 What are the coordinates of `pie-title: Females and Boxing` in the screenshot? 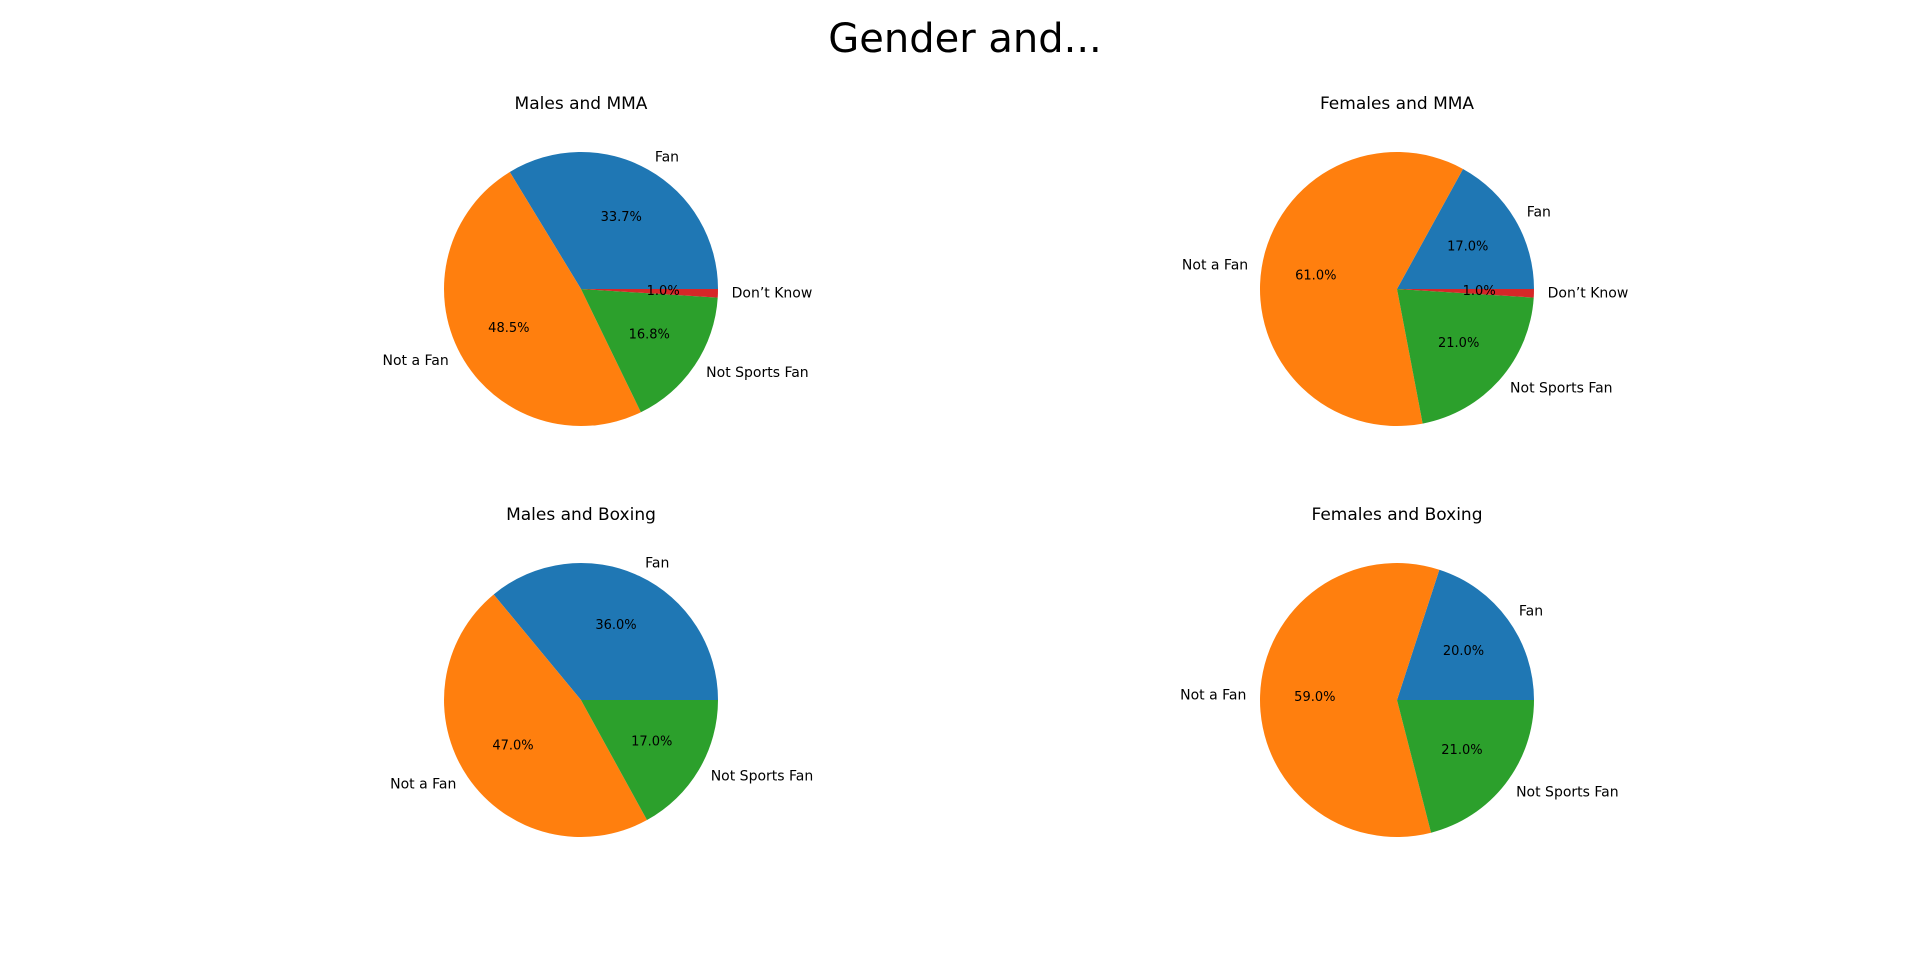 It's located at (1396, 515).